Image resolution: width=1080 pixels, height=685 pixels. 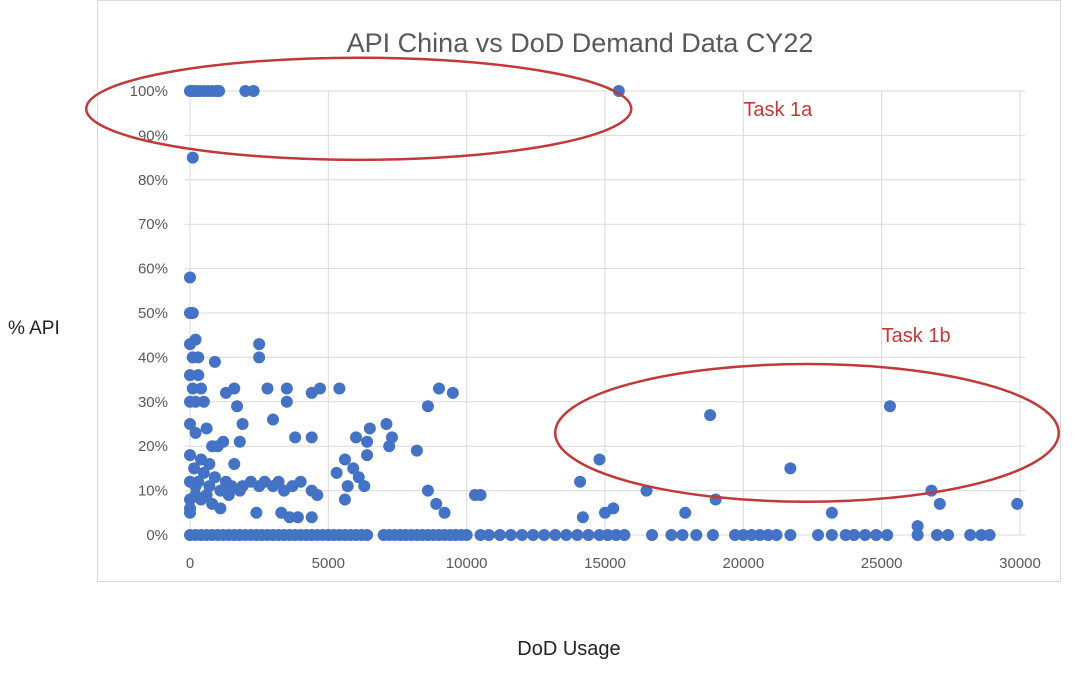 I want to click on y-tick-label: 70%, so click(x=153, y=224).